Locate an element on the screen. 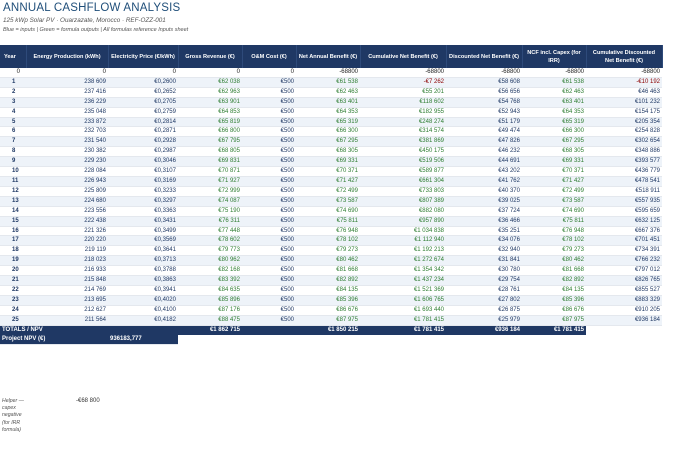 The width and height of the screenshot is (680, 454). cum-discounted-cell: €393 577 is located at coordinates (624, 162).